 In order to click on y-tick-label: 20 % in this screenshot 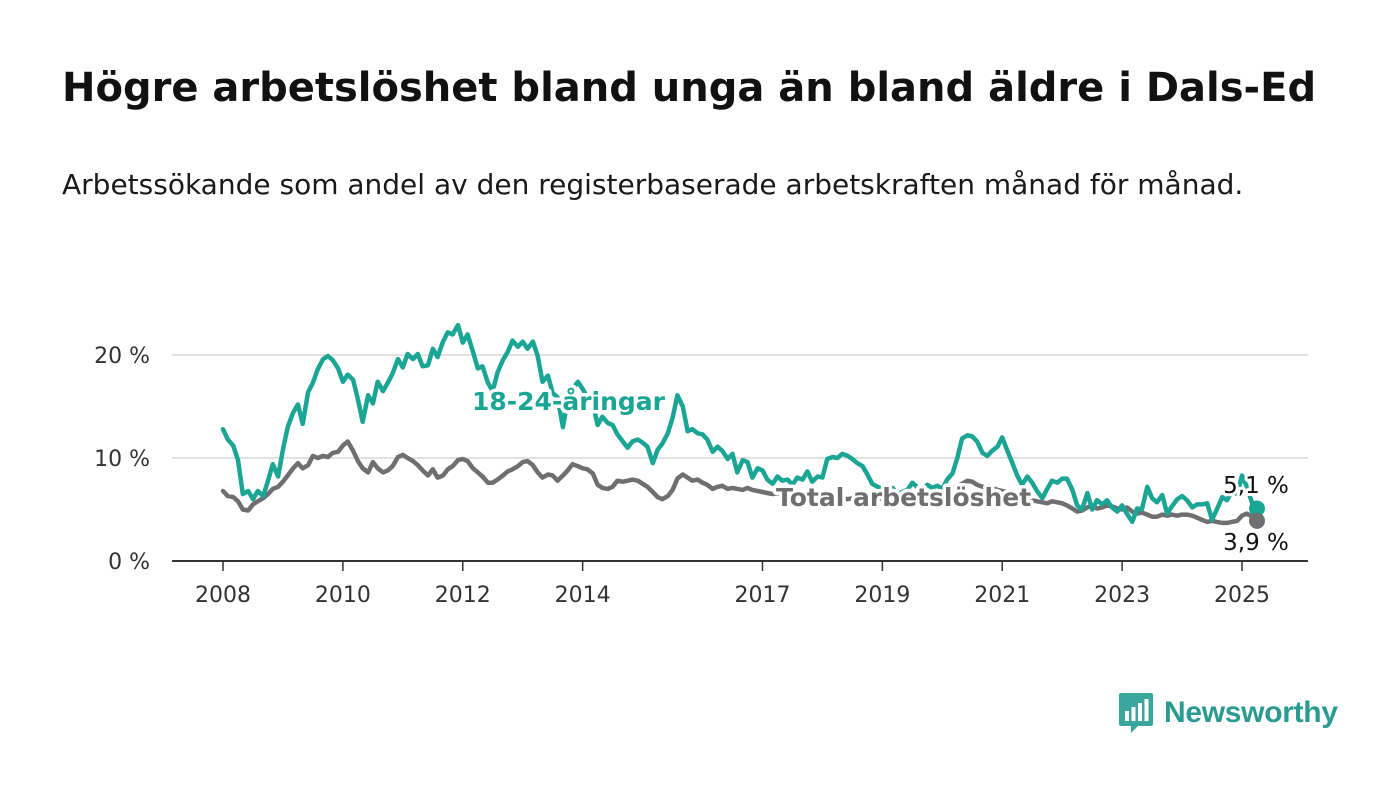, I will do `click(122, 356)`.